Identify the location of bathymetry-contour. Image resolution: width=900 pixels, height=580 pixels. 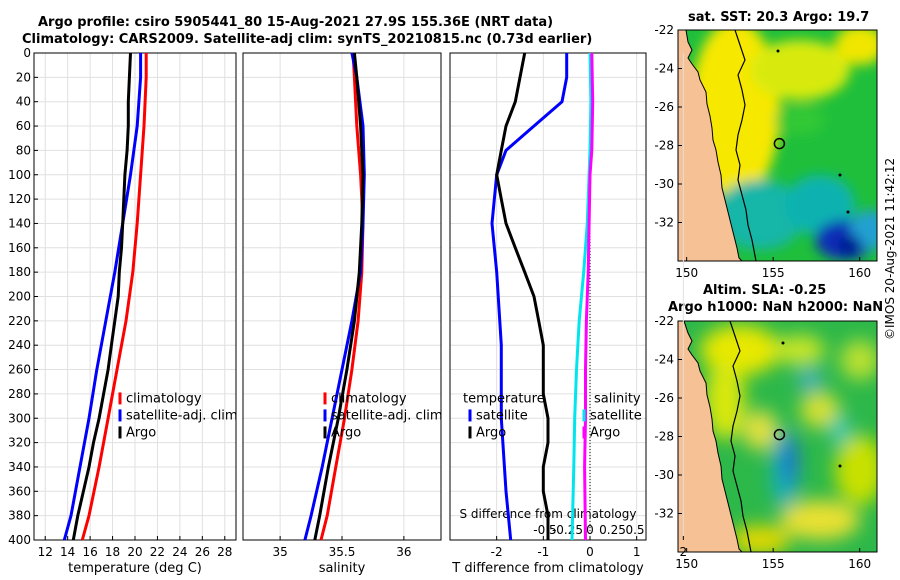
(745, 145).